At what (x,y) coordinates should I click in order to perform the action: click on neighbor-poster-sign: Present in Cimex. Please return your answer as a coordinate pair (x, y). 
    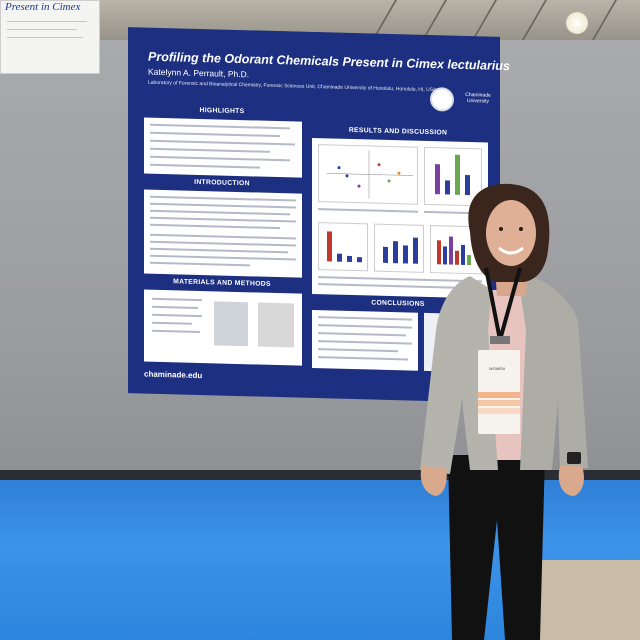
    Looking at the image, I should click on (50, 37).